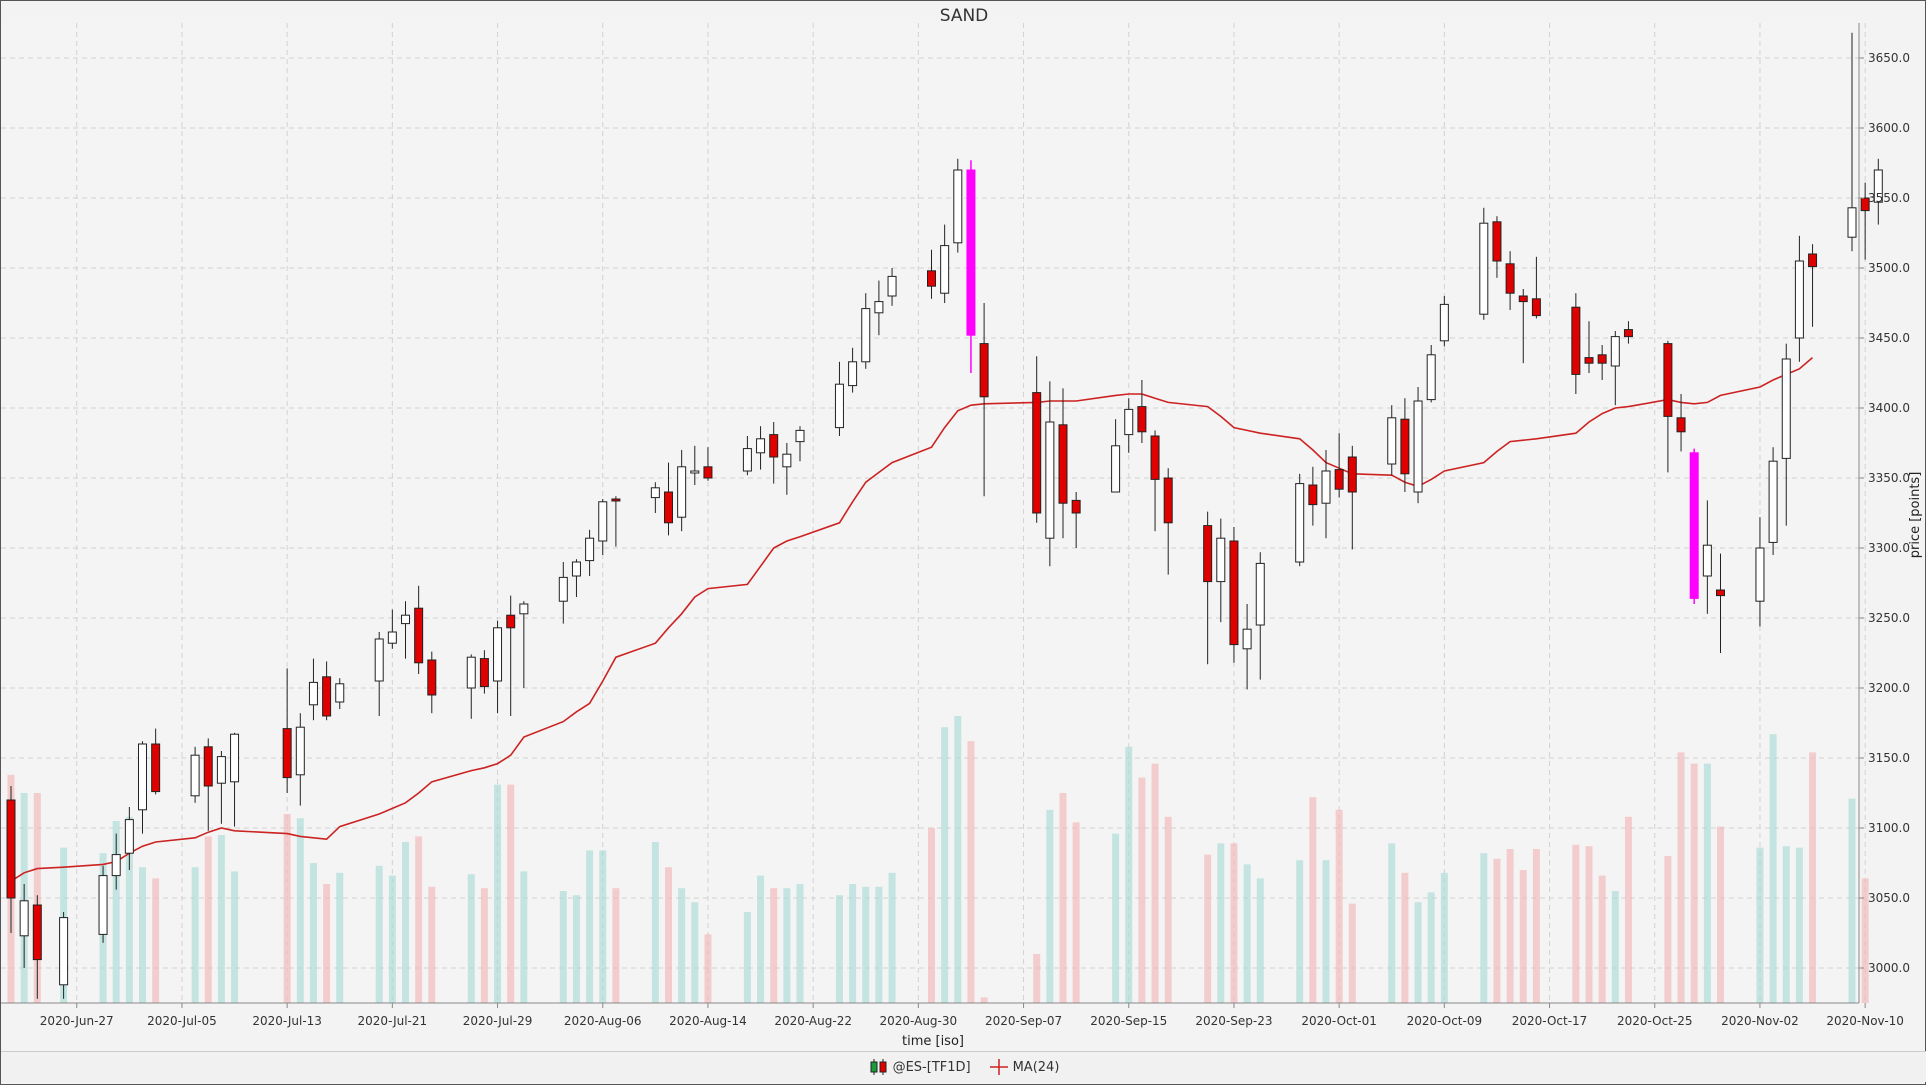  What do you see at coordinates (878, 1067) in the screenshot?
I see `candles-legend-icon` at bounding box center [878, 1067].